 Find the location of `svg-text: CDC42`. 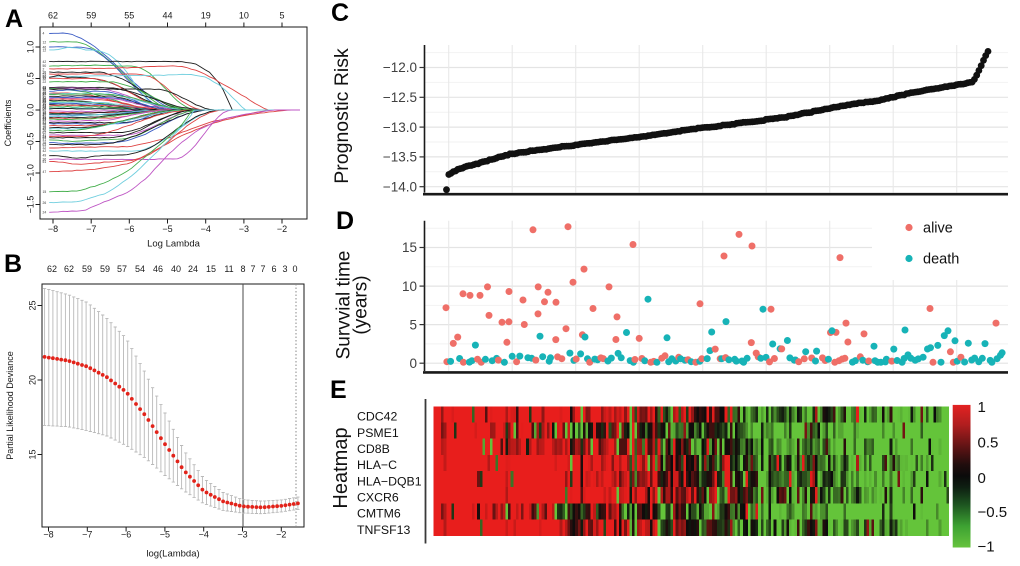

svg-text: CDC42 is located at coordinates (377, 417).